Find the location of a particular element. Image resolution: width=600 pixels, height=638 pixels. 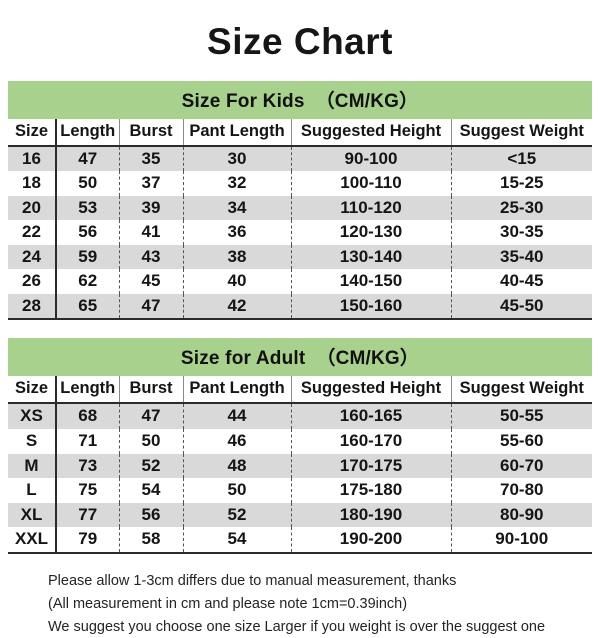

cell-suggested-height: 110-120 is located at coordinates (370, 208).